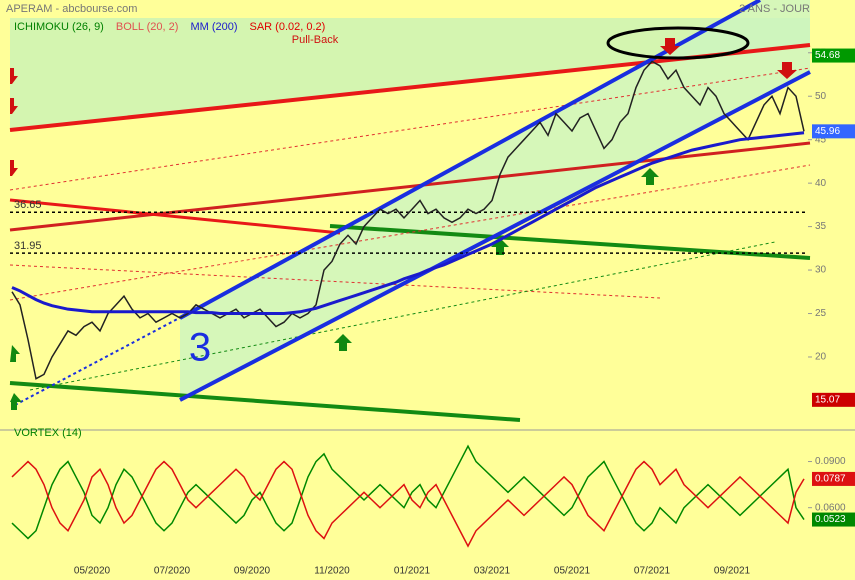 The width and height of the screenshot is (855, 580). Describe the element at coordinates (821, 270) in the screenshot. I see `y-tick-label: 30` at that location.